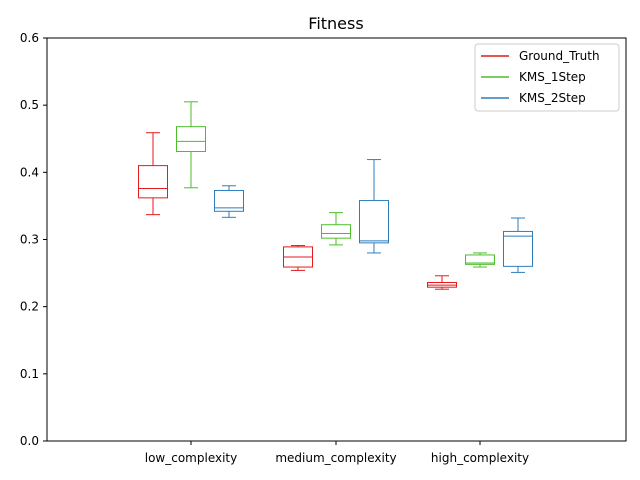 The width and height of the screenshot is (640, 480). I want to click on legend-label: KMS_1Step, so click(552, 77).